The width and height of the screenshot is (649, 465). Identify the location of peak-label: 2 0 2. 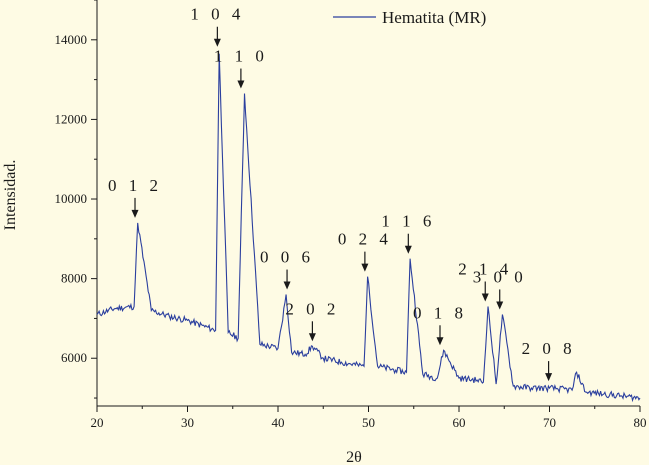
(312, 308).